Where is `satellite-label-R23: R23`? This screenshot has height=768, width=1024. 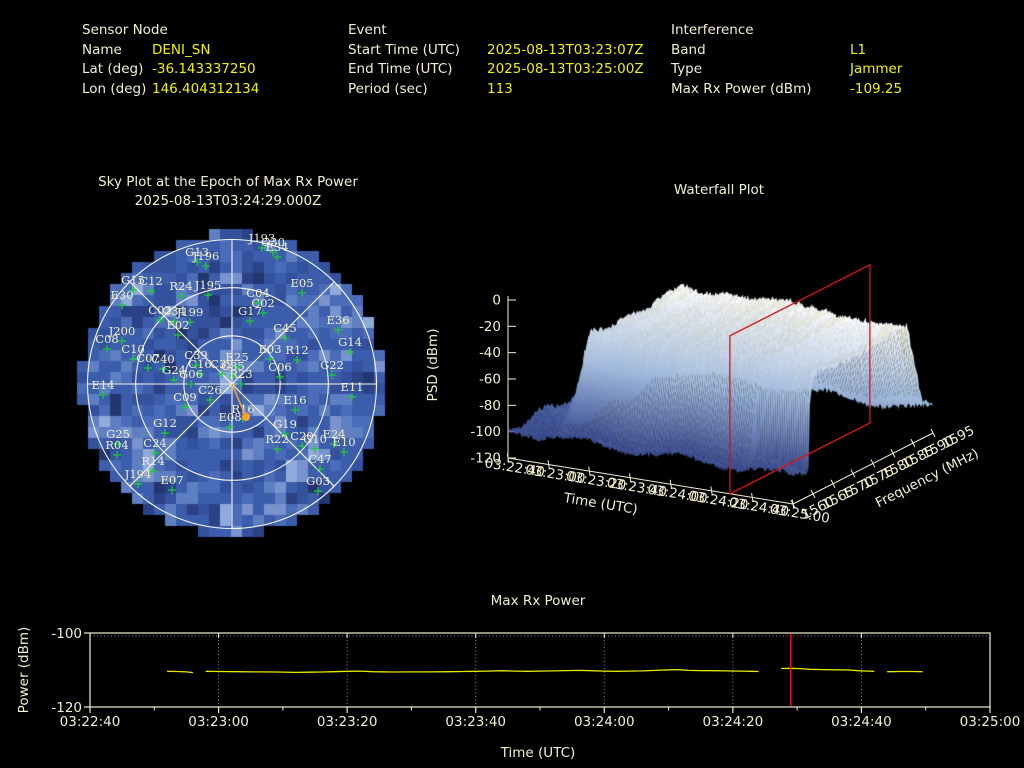
satellite-label-R23: R23 is located at coordinates (240, 374).